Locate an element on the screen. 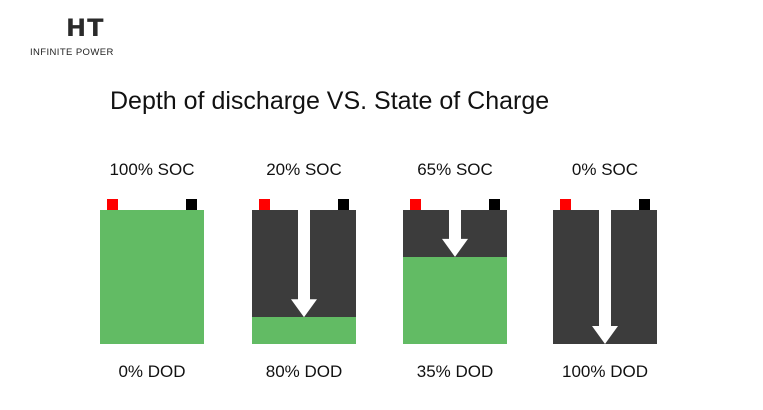 The height and width of the screenshot is (410, 763). battery-20-soc: 20% SOC 80% DOD is located at coordinates (304, 273).